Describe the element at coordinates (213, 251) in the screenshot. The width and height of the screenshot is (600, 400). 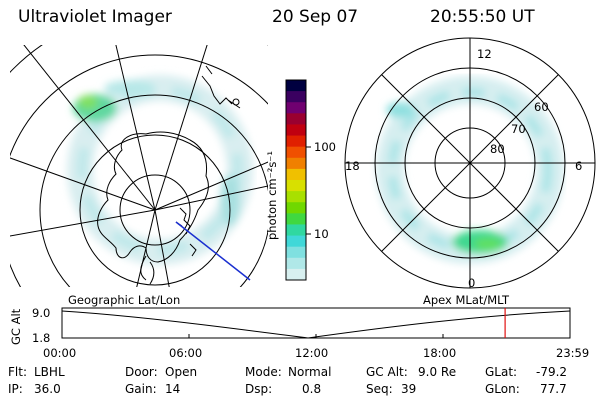
I see `satellite-ground-track` at that location.